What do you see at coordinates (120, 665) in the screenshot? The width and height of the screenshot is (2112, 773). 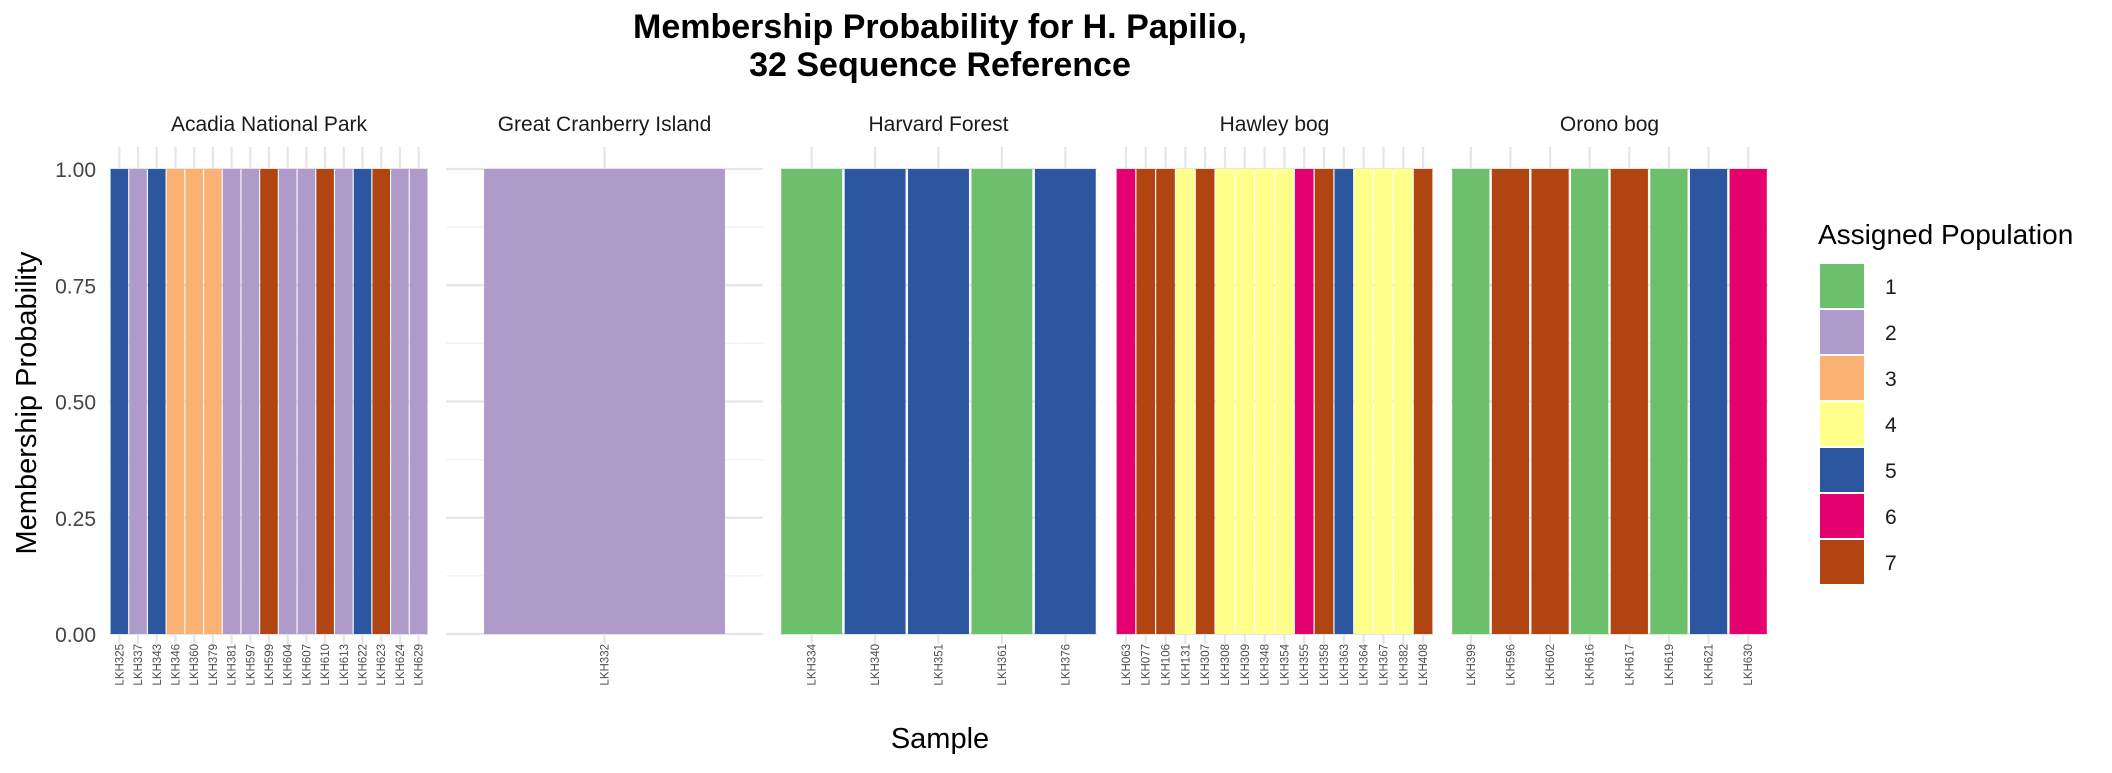 I see `x-tick-label: LKH325` at bounding box center [120, 665].